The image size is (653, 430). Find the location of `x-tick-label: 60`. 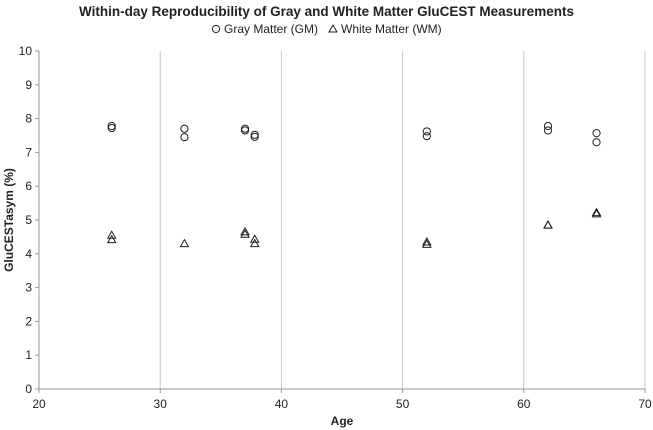

x-tick-label: 60 is located at coordinates (524, 404).